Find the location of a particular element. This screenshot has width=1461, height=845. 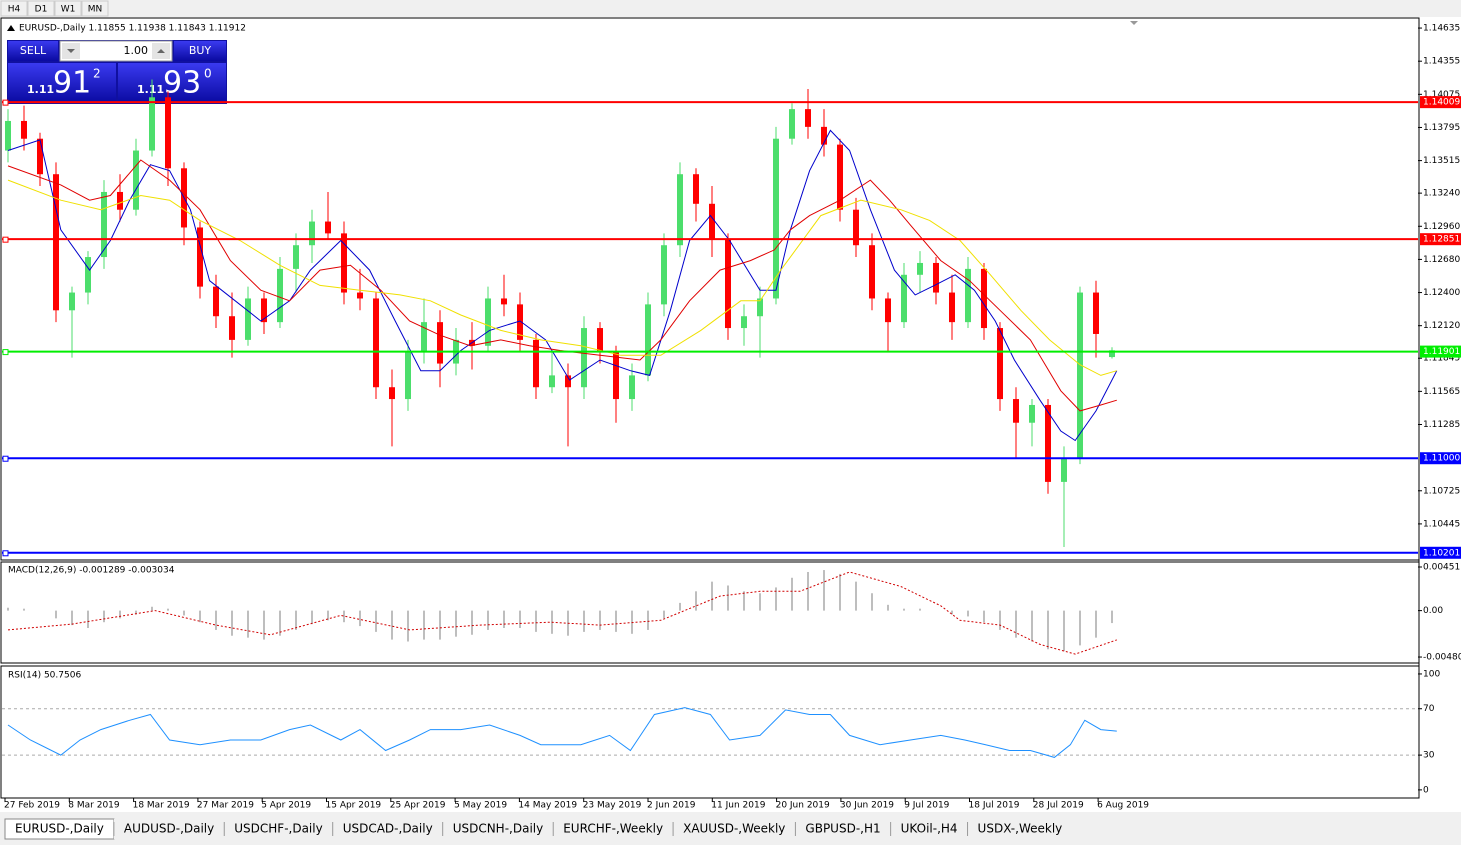

timeframe-label: MN is located at coordinates (95, 10).